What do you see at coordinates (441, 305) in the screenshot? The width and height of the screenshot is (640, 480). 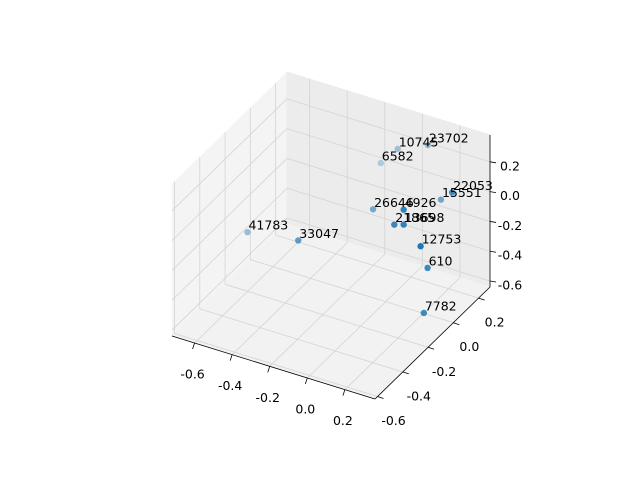 I see `point-label: 7782` at bounding box center [441, 305].